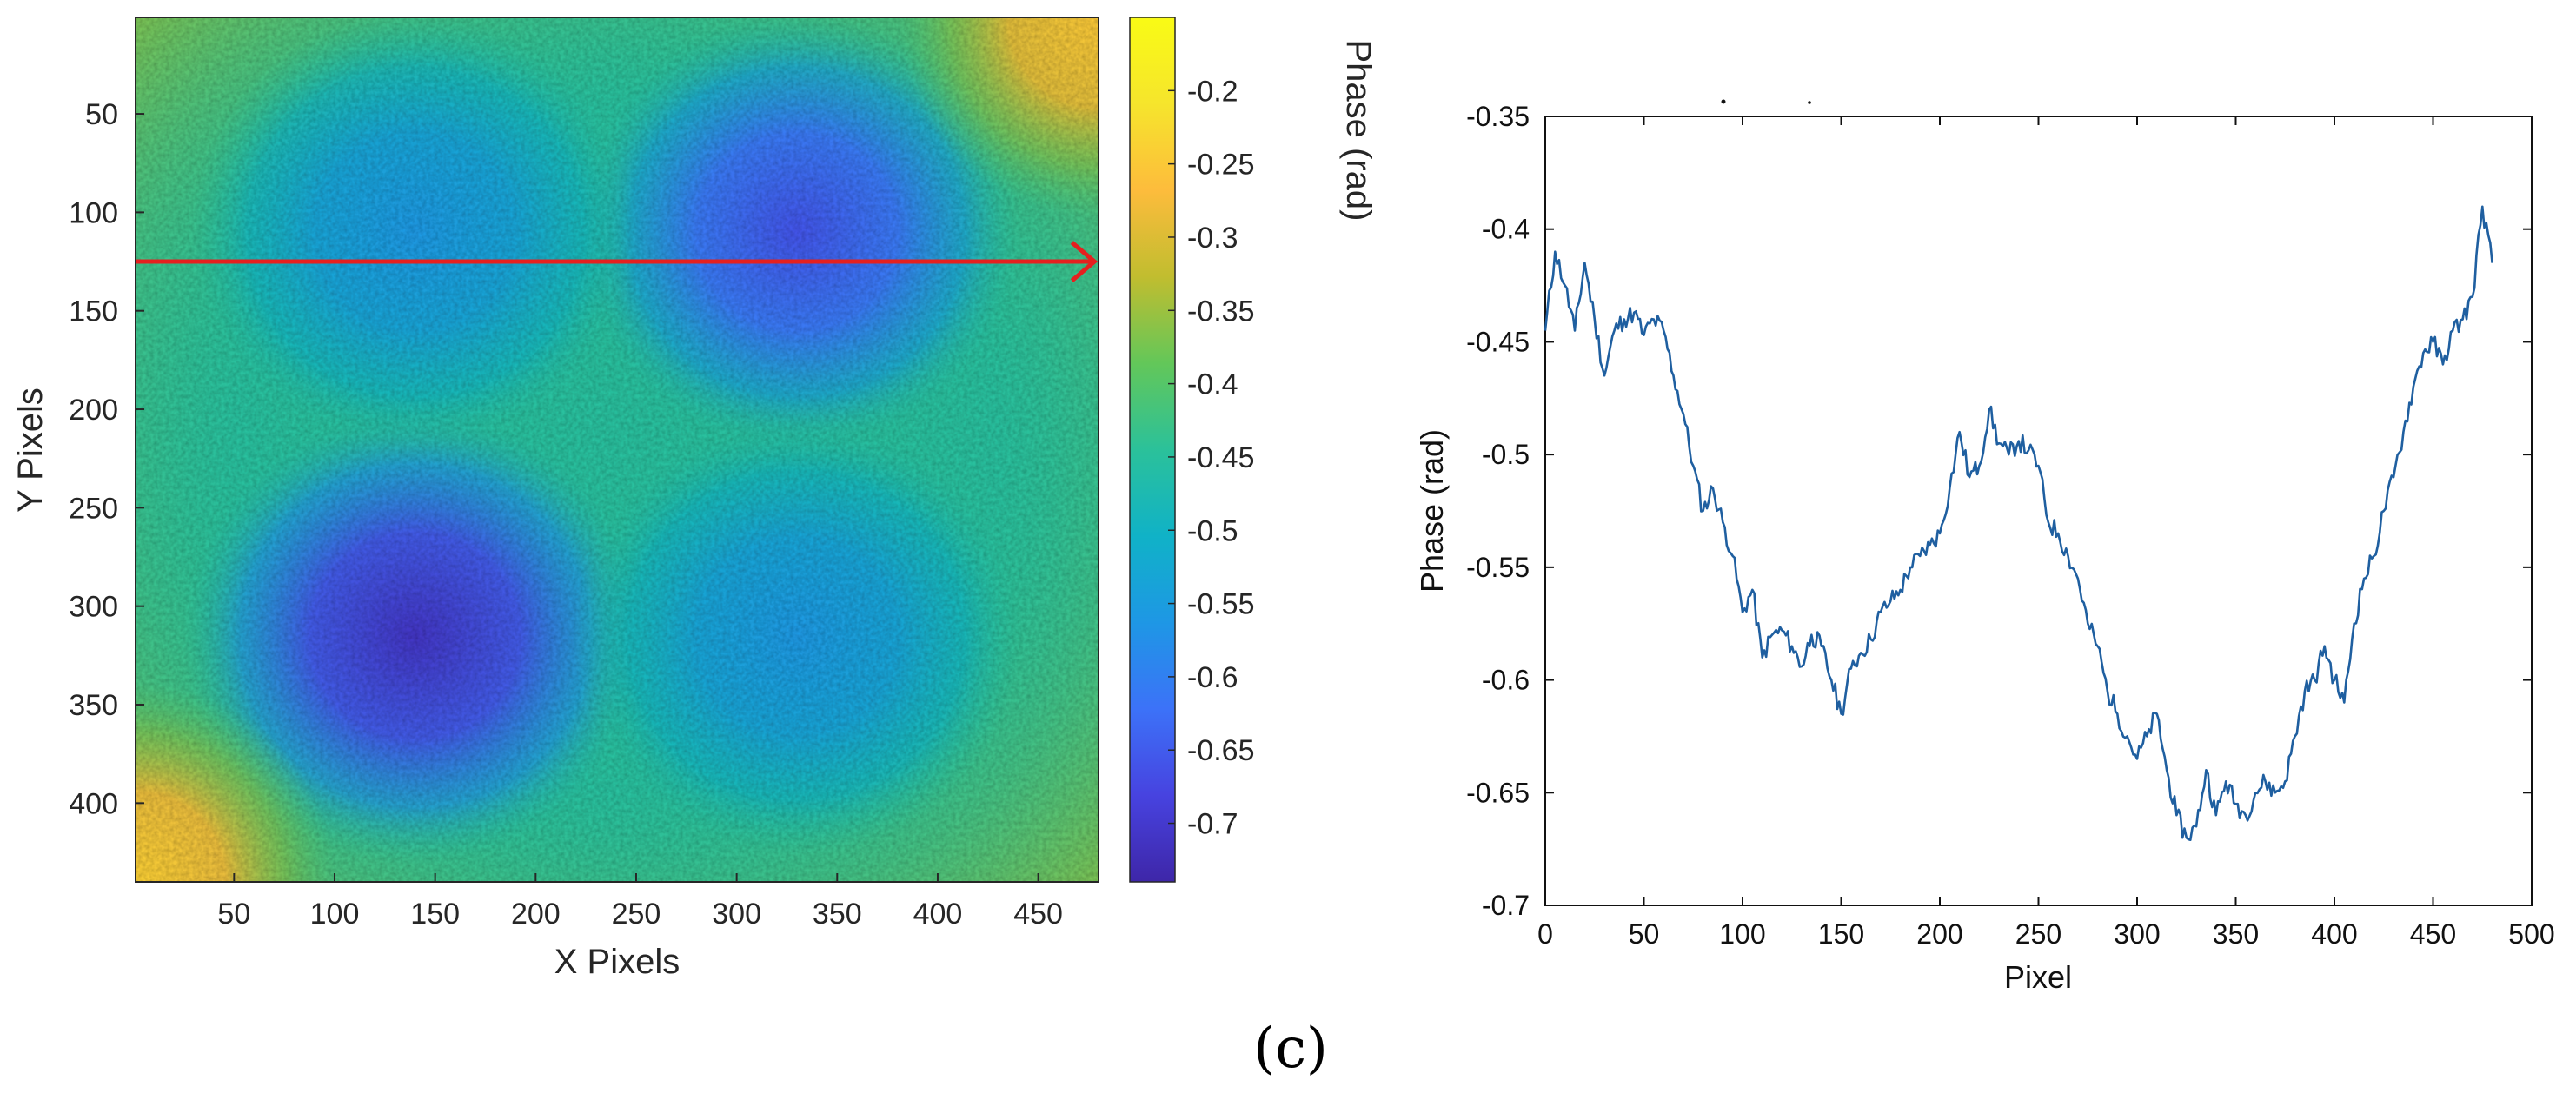  Describe the element at coordinates (1212, 677) in the screenshot. I see `colorbar-tick-label: -0.6` at that location.